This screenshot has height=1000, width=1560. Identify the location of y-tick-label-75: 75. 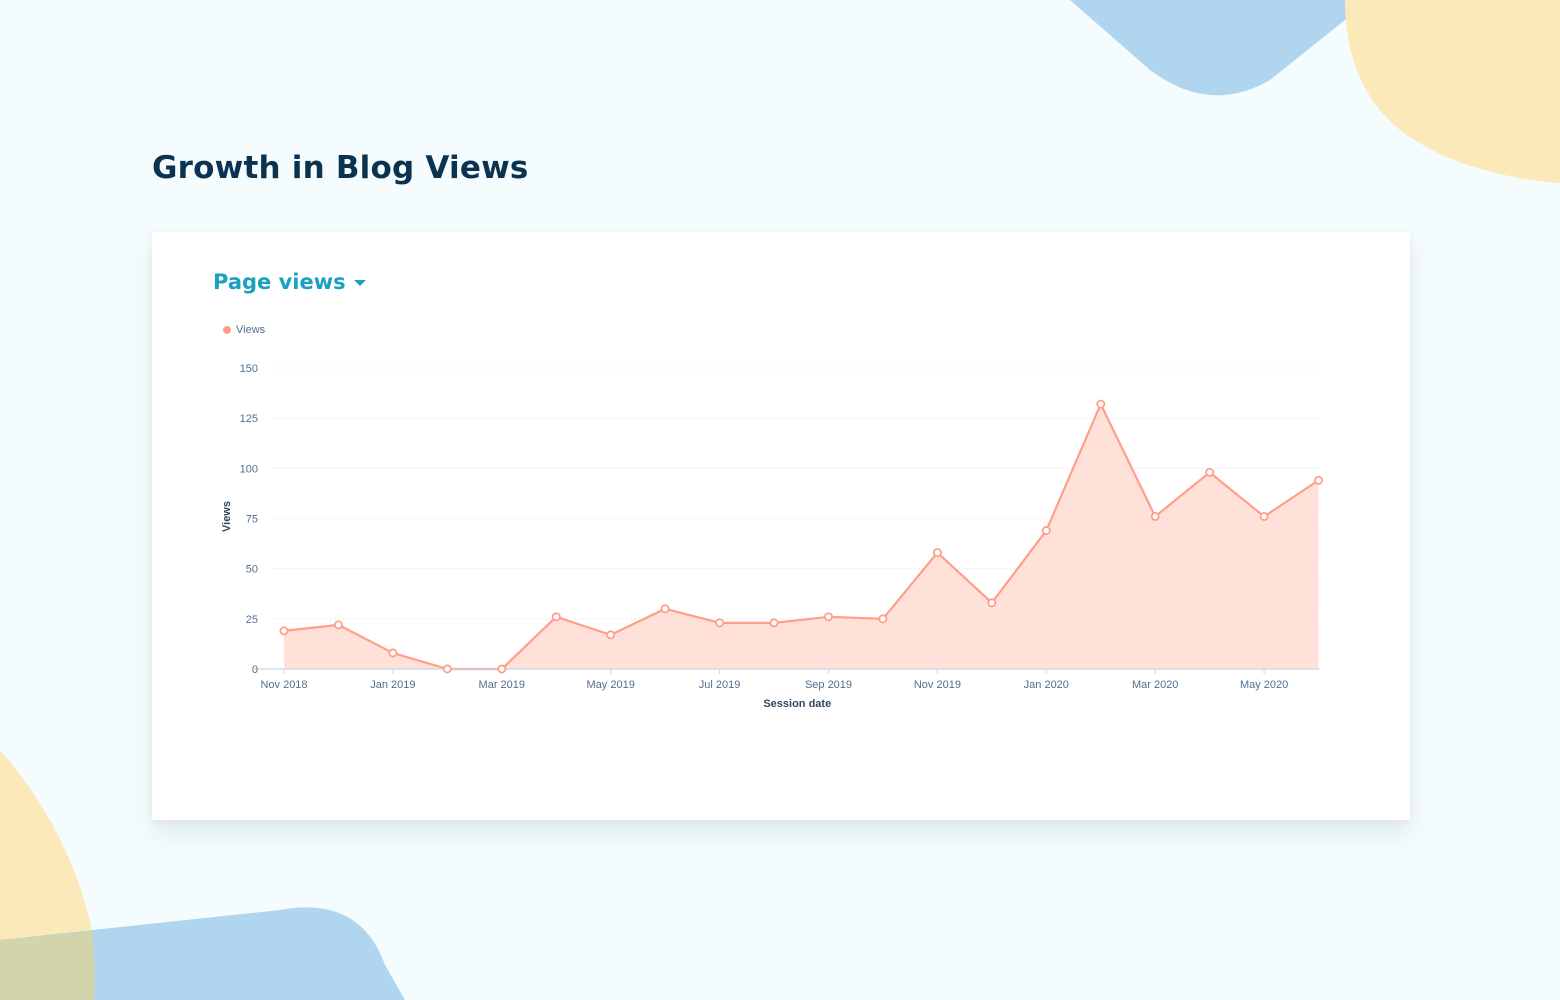
(252, 520).